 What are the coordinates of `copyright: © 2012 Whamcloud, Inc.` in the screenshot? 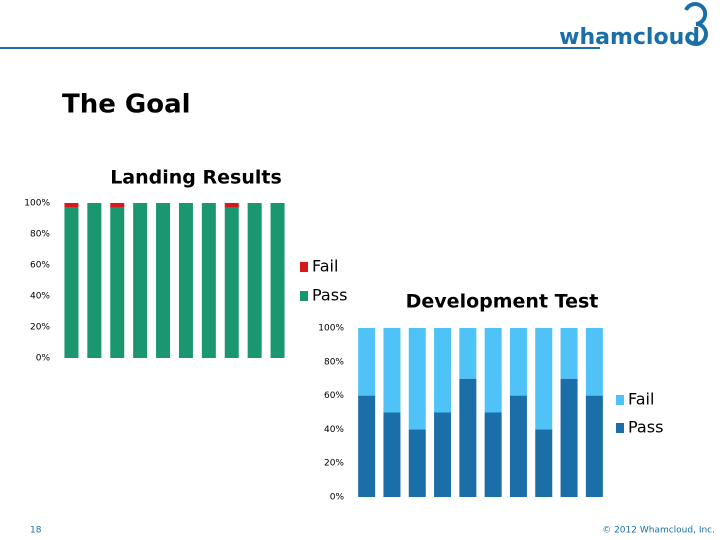 It's located at (658, 531).